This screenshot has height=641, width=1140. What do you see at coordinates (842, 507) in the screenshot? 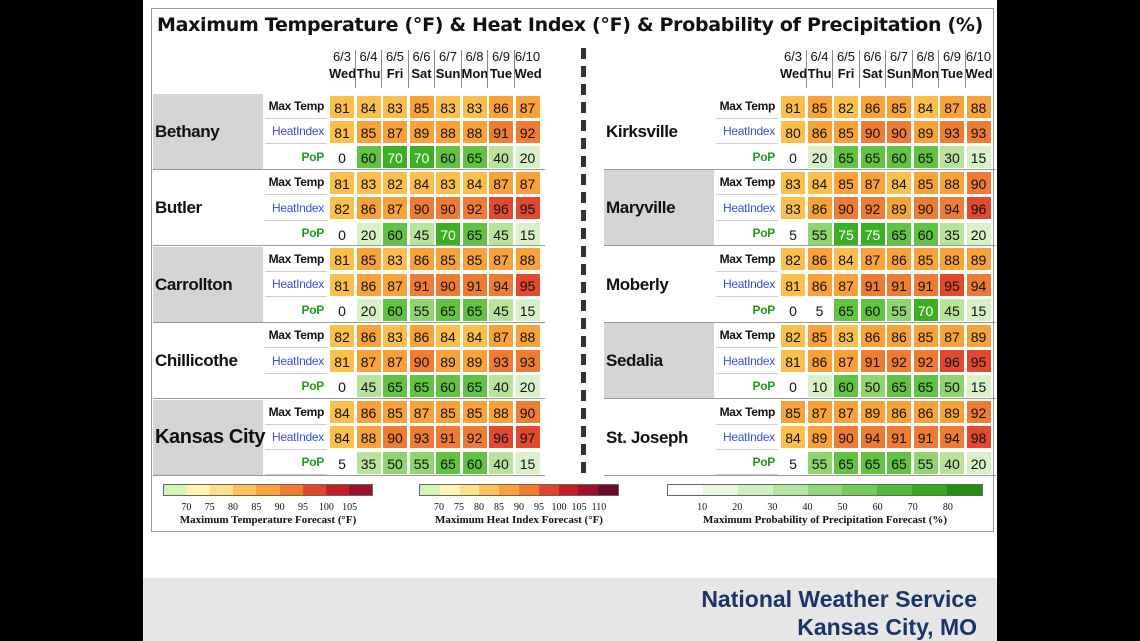
I see `legend-tick: 50` at bounding box center [842, 507].